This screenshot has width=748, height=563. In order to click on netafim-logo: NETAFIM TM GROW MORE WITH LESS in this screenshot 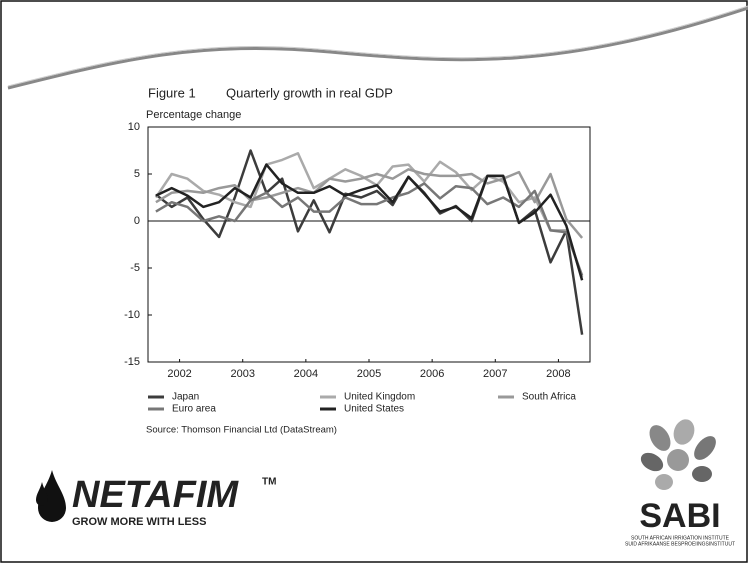, I will do `click(156, 499)`.